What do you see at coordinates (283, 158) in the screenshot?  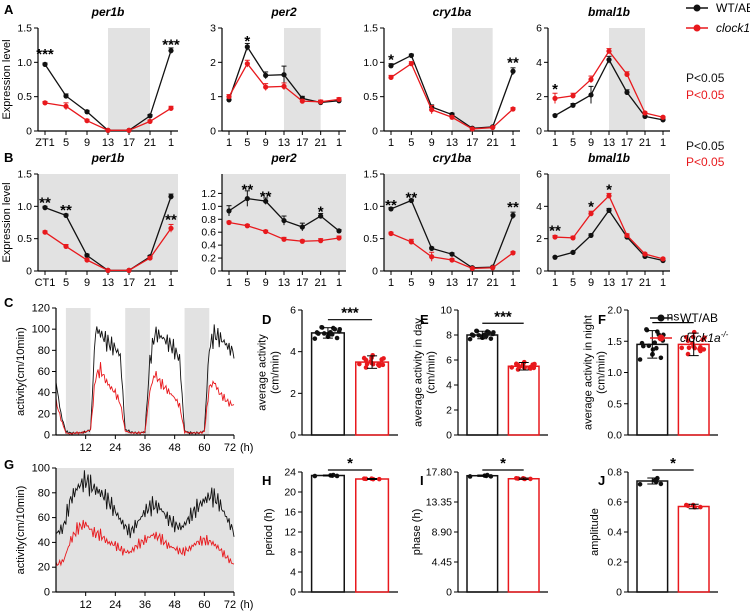 I see `chart-title: per2` at bounding box center [283, 158].